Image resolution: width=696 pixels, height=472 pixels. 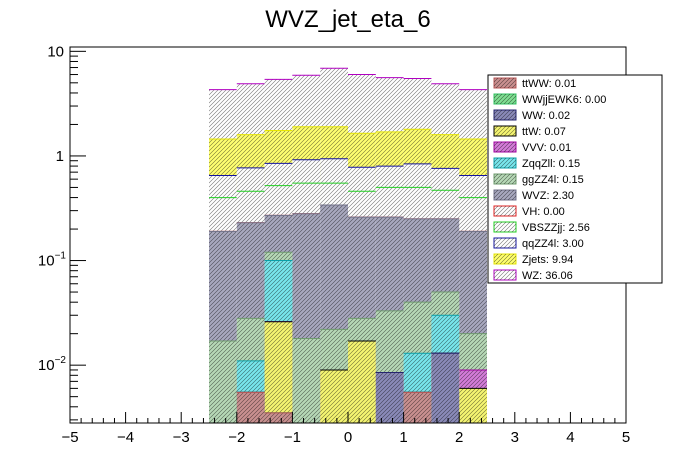 I want to click on y-tick-label: 10⁻², so click(x=52, y=364).